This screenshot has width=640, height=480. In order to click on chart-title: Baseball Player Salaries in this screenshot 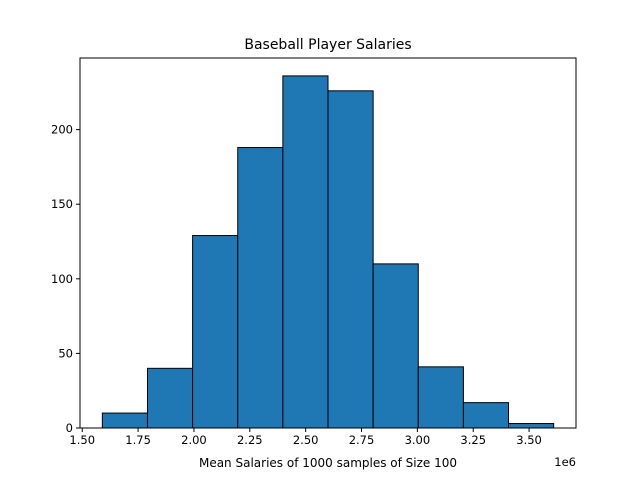, I will do `click(327, 45)`.